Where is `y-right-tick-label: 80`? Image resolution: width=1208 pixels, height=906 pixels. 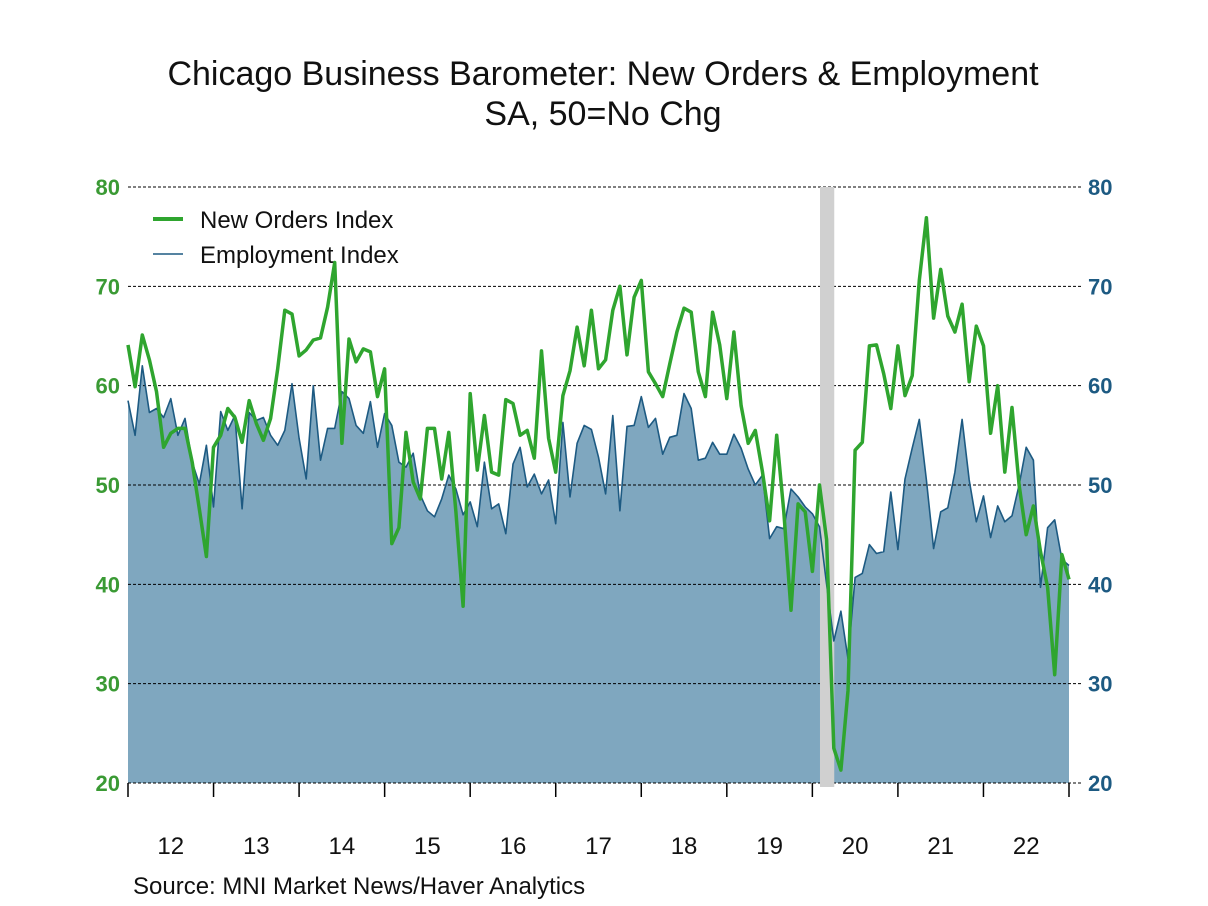
y-right-tick-label: 80 is located at coordinates (1100, 187).